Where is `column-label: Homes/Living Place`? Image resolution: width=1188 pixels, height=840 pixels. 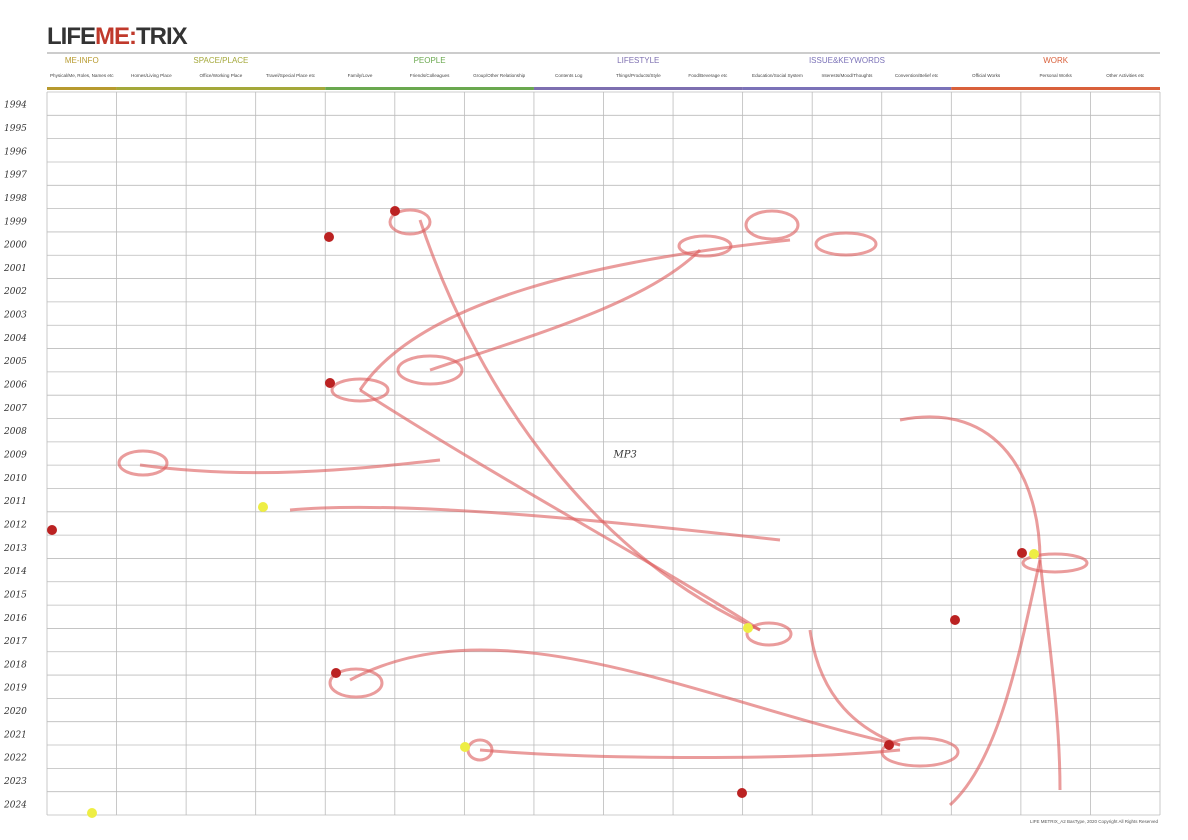
column-label: Homes/Living Place is located at coordinates (151, 75).